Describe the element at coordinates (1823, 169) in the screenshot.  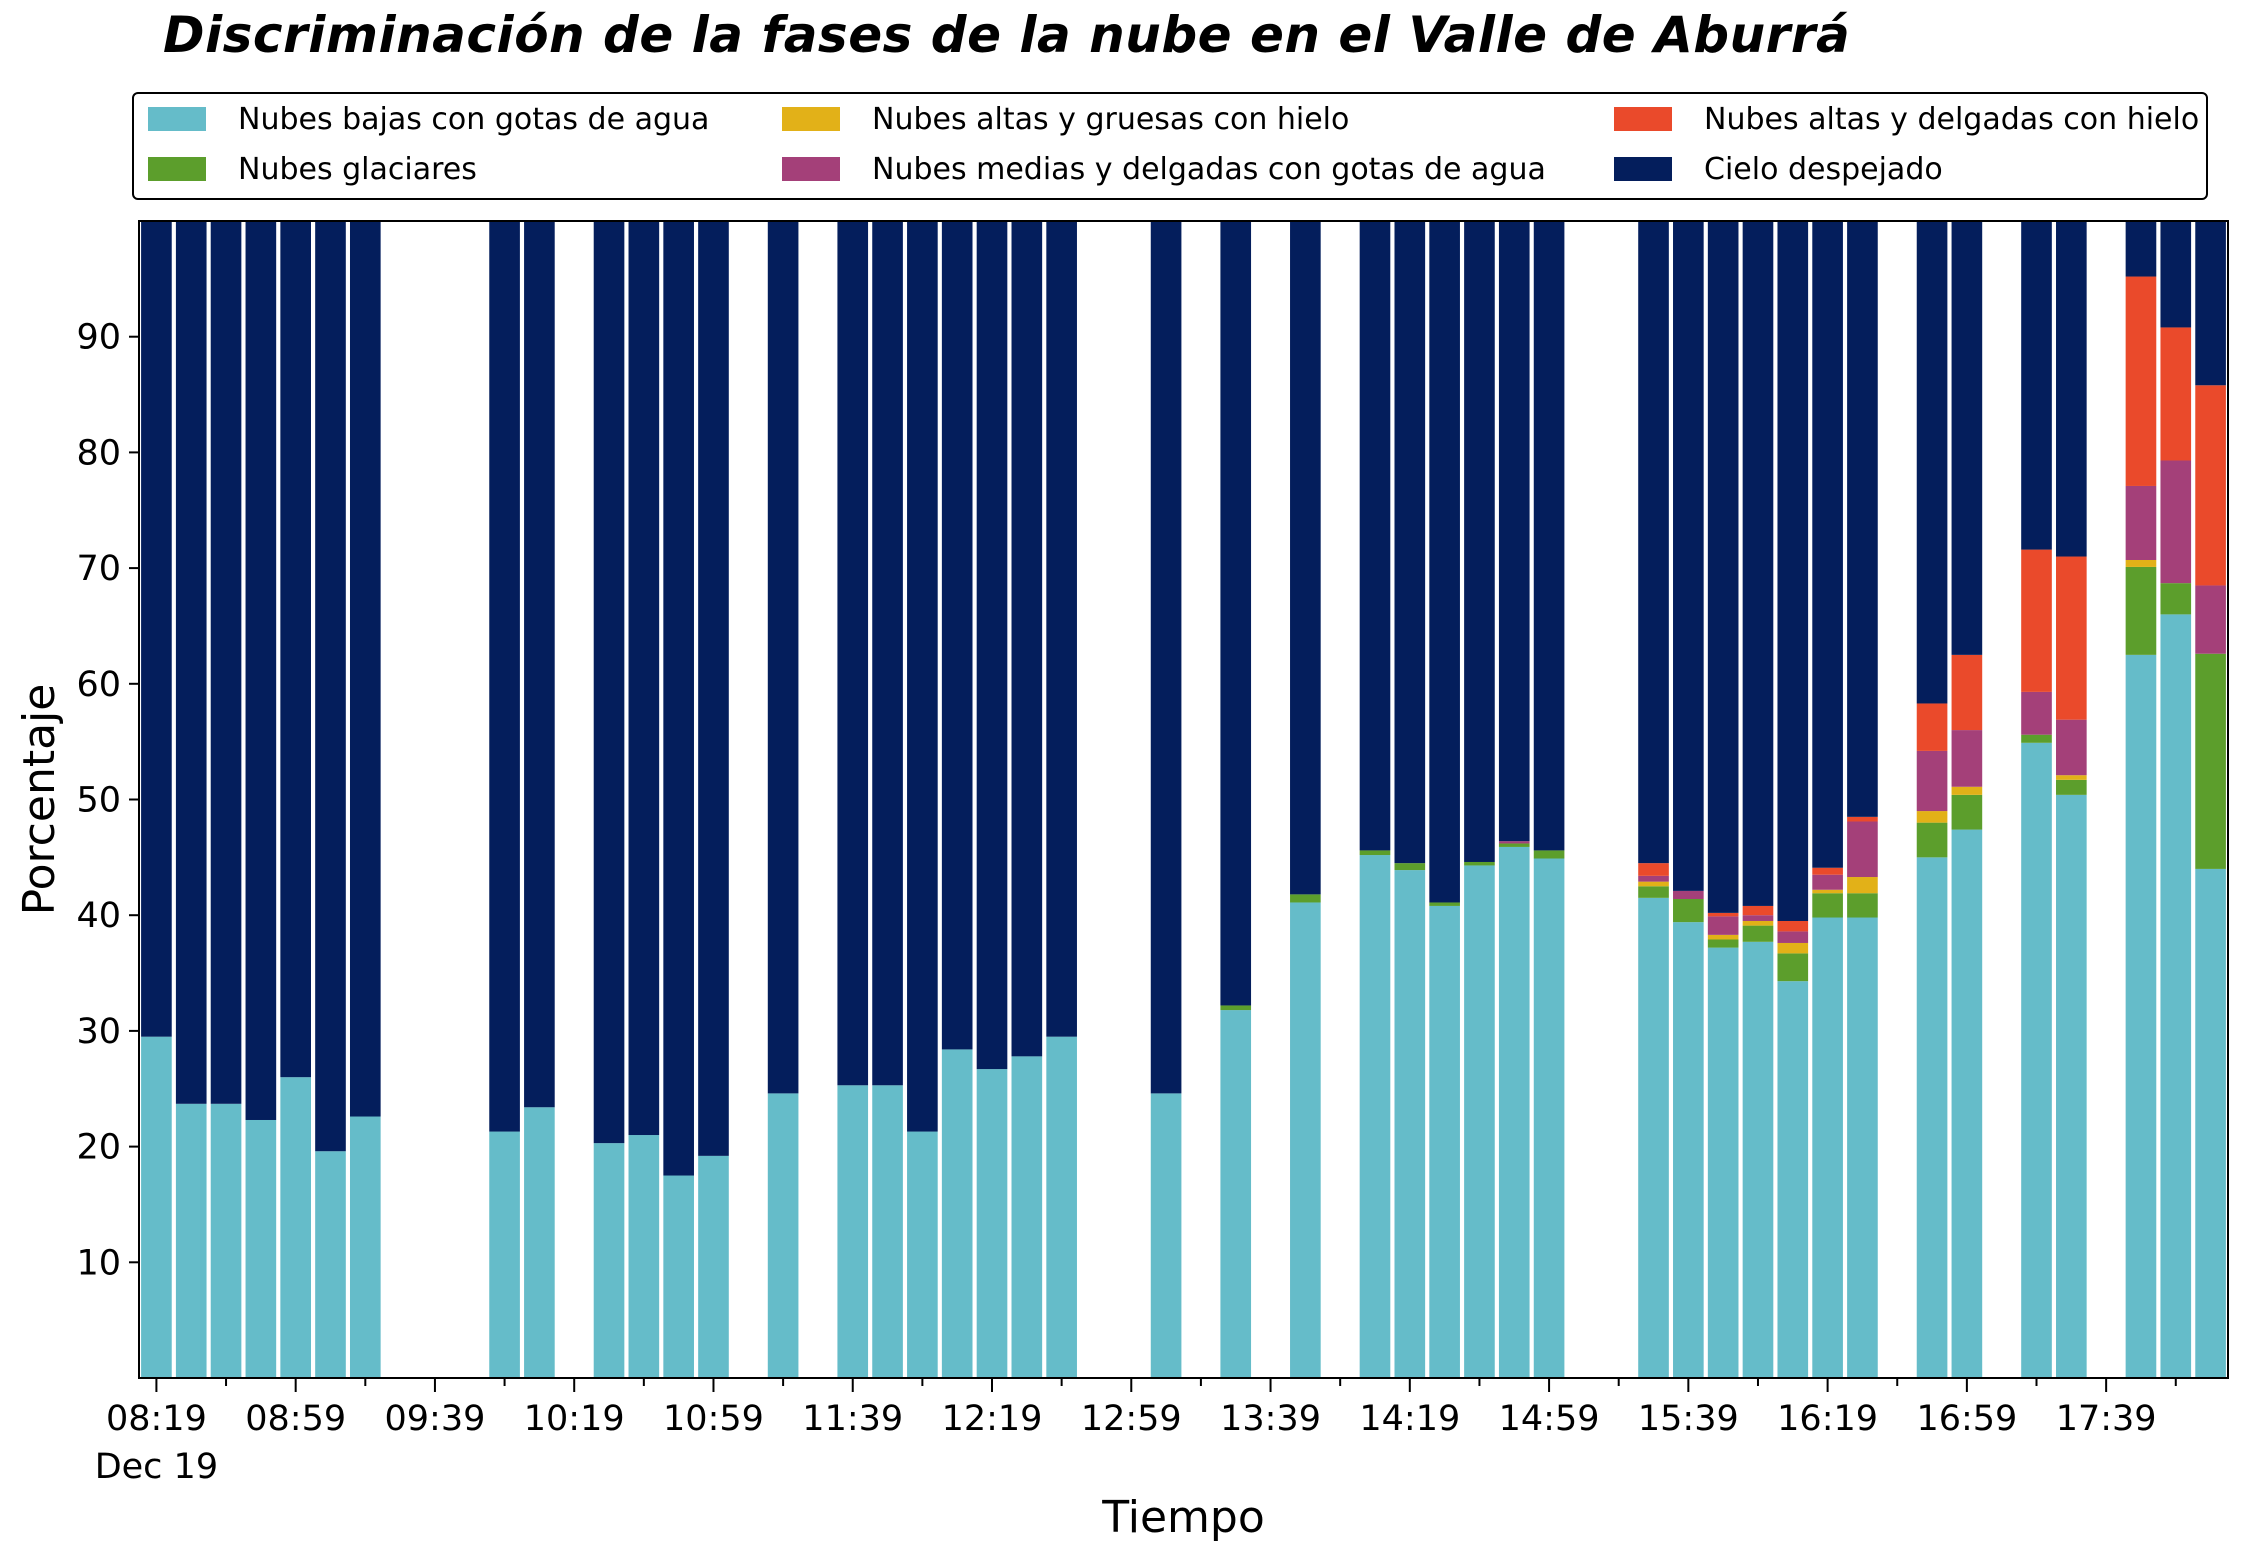
I see `legend-label: Cielo despejado` at that location.